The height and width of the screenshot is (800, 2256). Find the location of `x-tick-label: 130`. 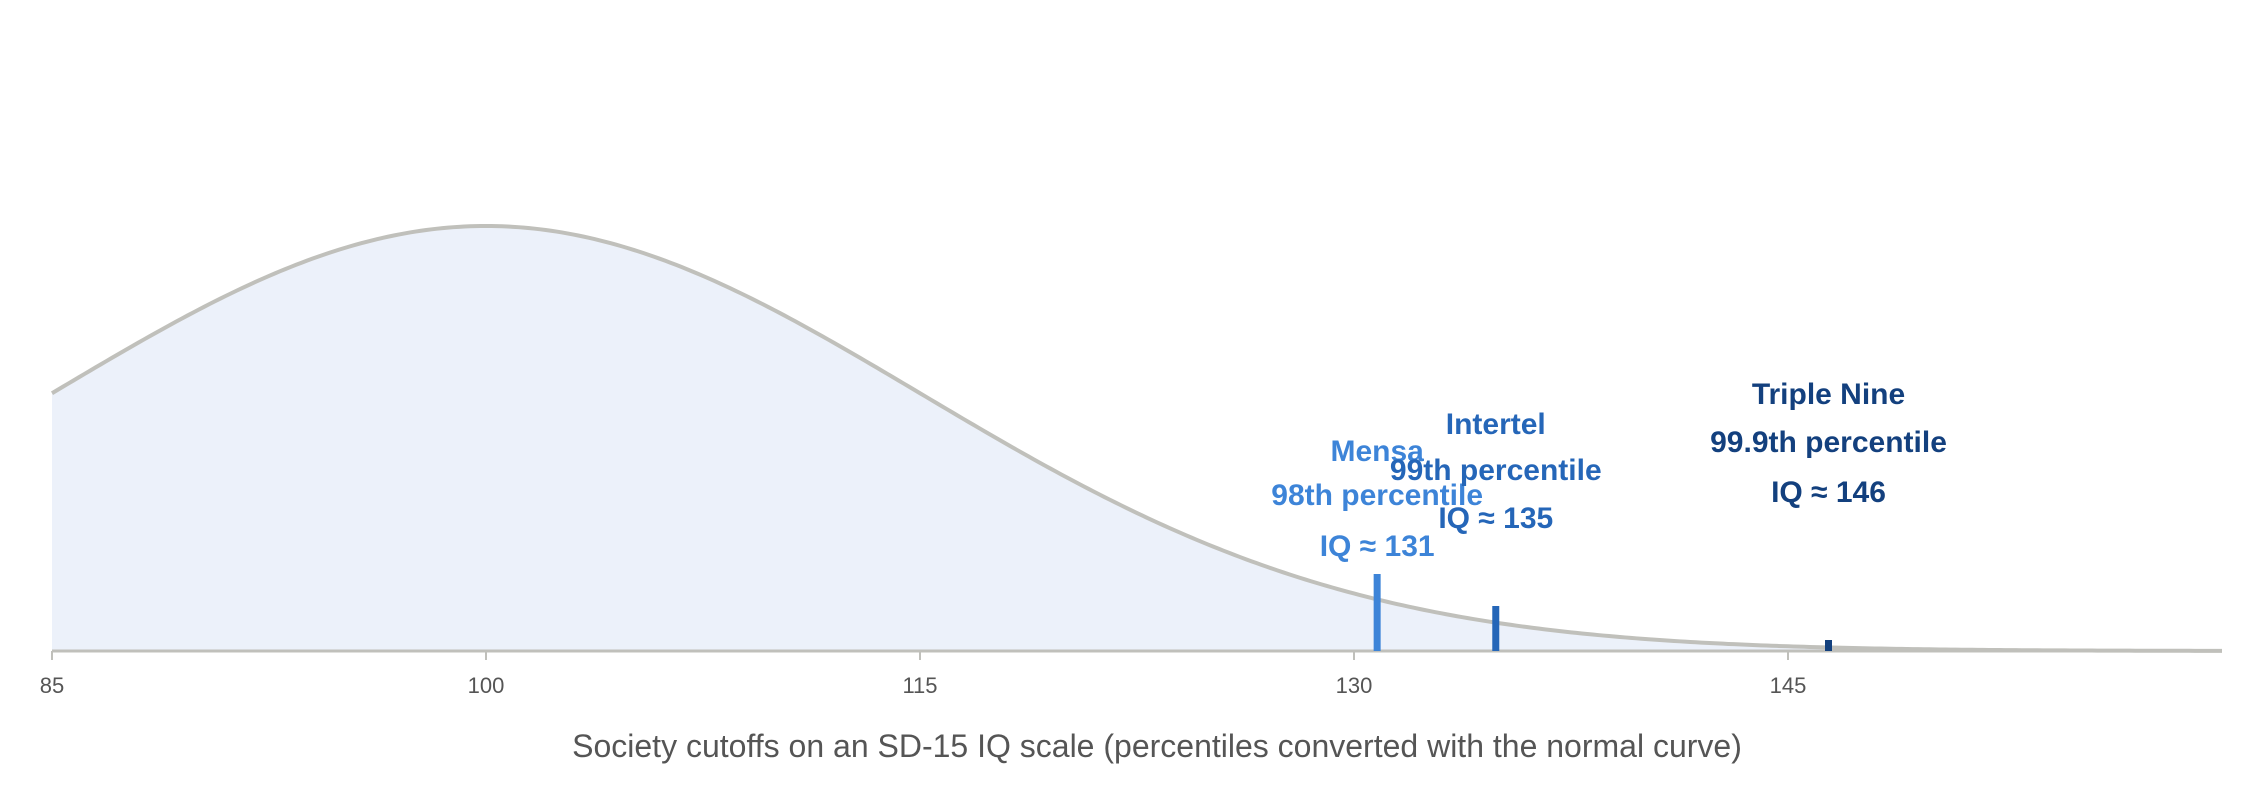

x-tick-label: 130 is located at coordinates (1354, 685).